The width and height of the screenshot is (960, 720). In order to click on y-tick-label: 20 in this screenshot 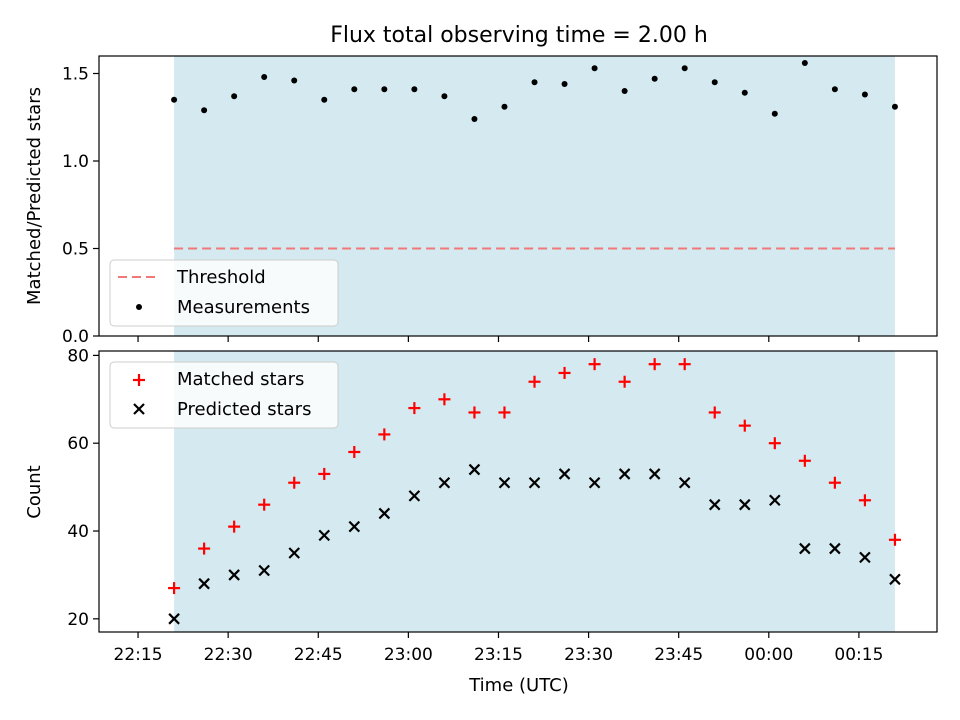, I will do `click(78, 620)`.